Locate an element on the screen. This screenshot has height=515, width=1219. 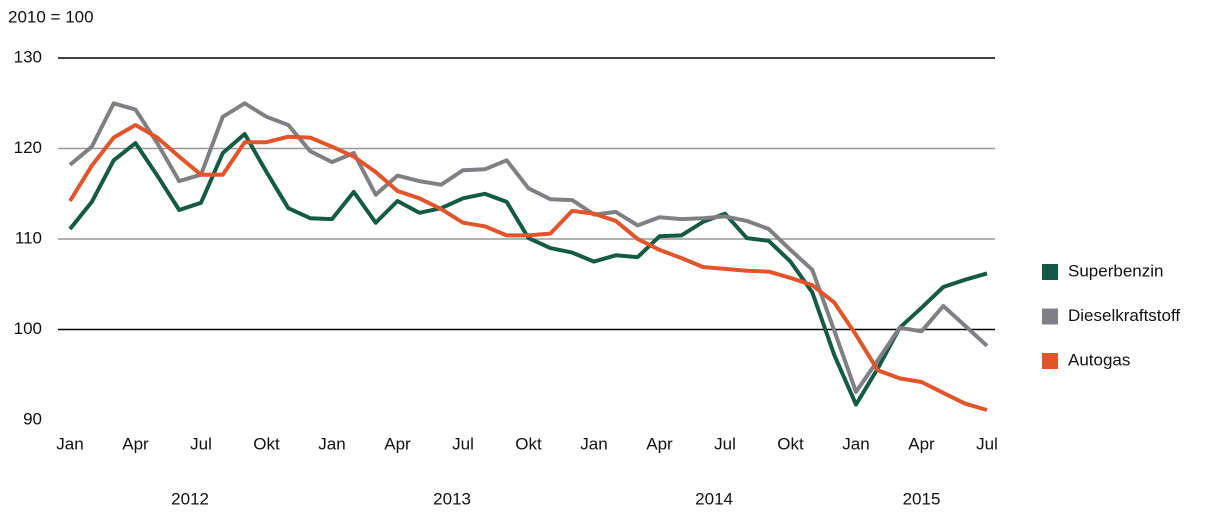
legend-label: Superbenzin is located at coordinates (1115, 270).